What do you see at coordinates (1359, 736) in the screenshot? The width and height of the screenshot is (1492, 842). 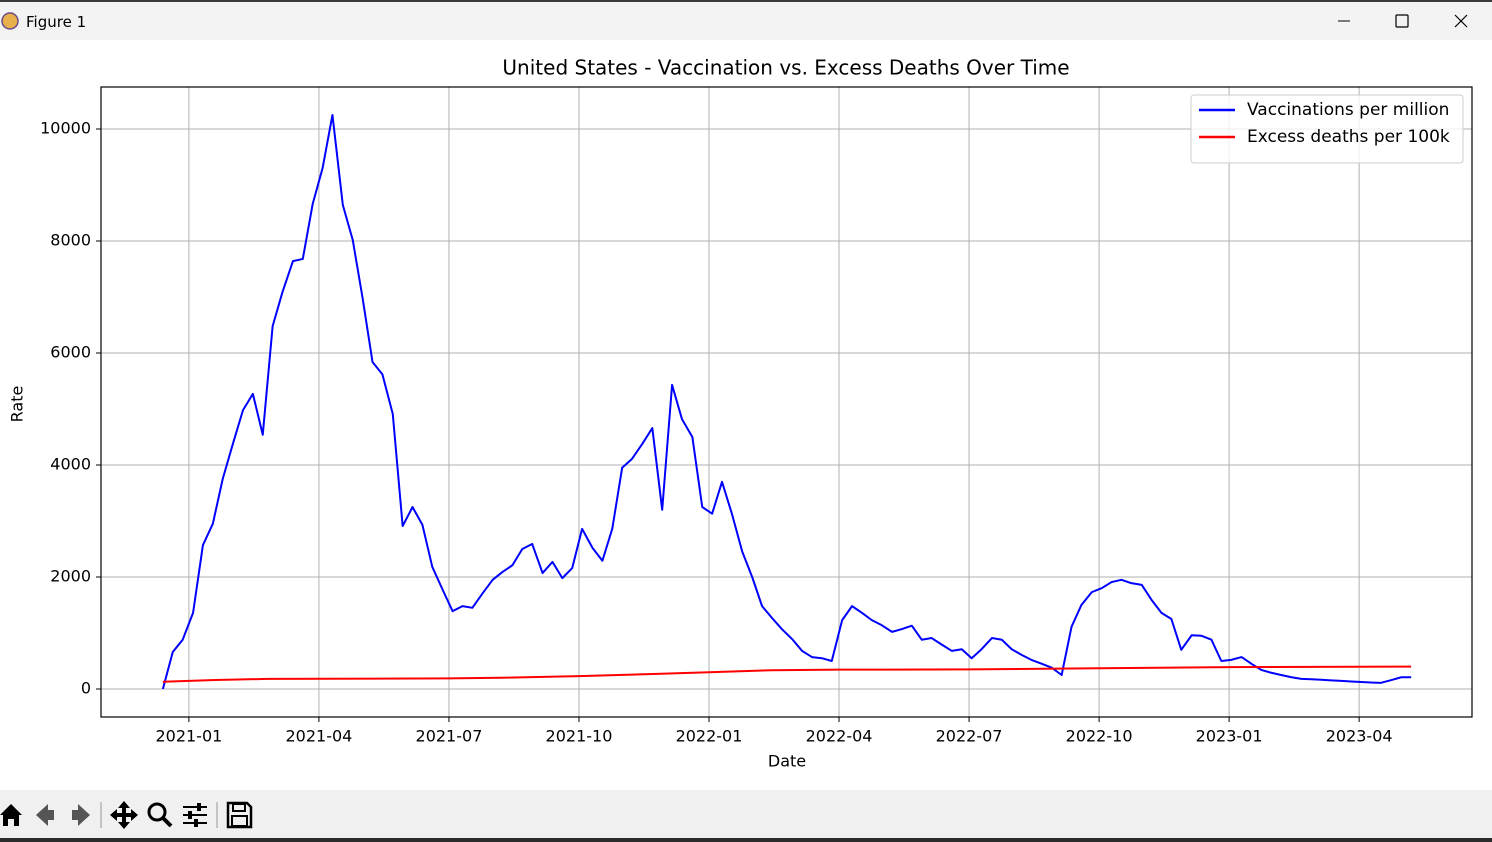 I see `x-tick-label: 2023-04` at bounding box center [1359, 736].